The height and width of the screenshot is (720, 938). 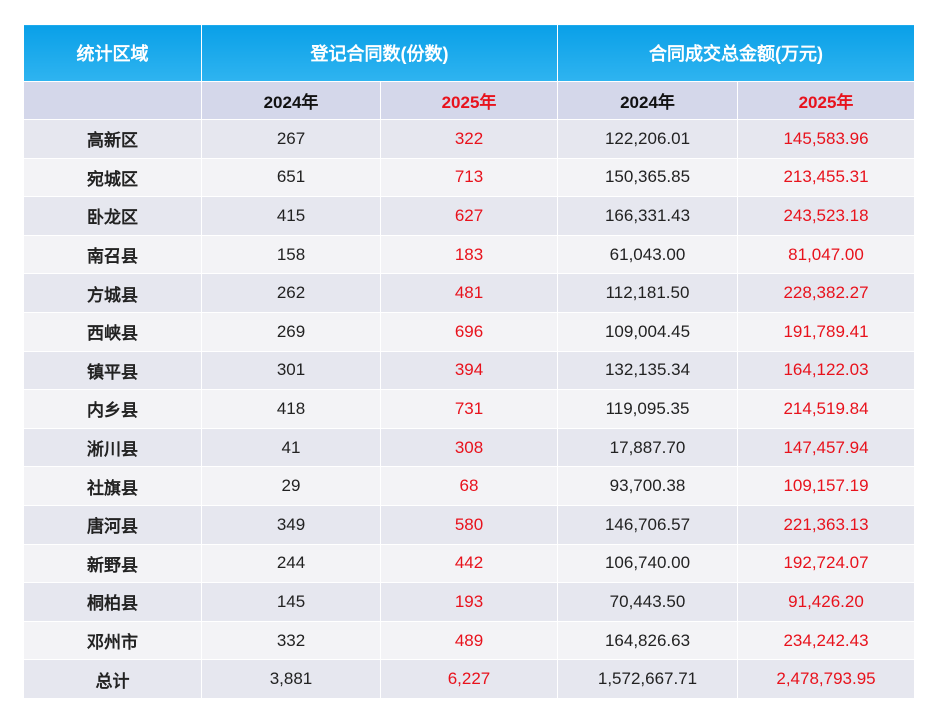 What do you see at coordinates (112, 254) in the screenshot?
I see `region-cell: 南召县` at bounding box center [112, 254].